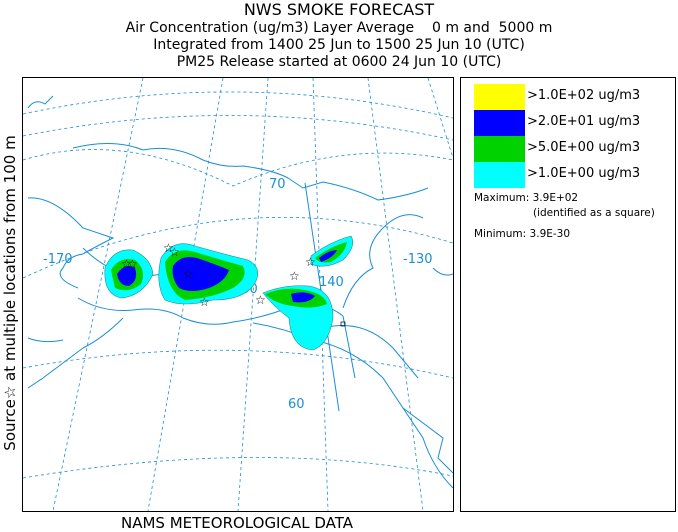 This screenshot has width=678, height=532. Describe the element at coordinates (277, 184) in the screenshot. I see `grid-label-70n: 70` at that location.